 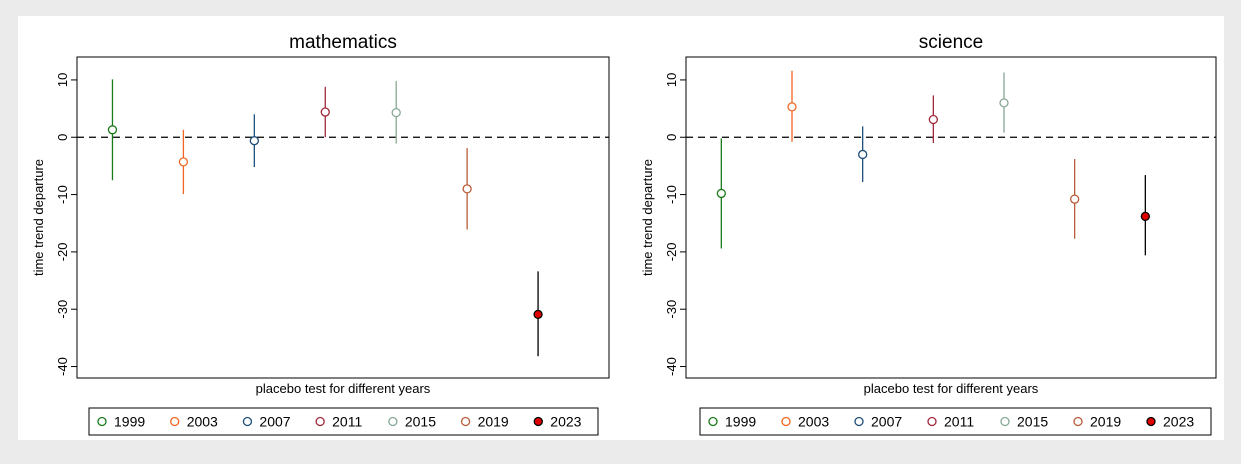 I want to click on chart-title: science, so click(x=951, y=42).